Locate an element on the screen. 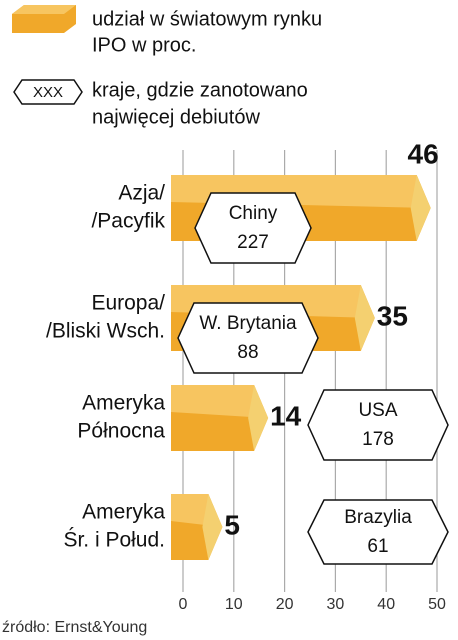 The image size is (458, 640). x-tick-label: 40 is located at coordinates (386, 604).